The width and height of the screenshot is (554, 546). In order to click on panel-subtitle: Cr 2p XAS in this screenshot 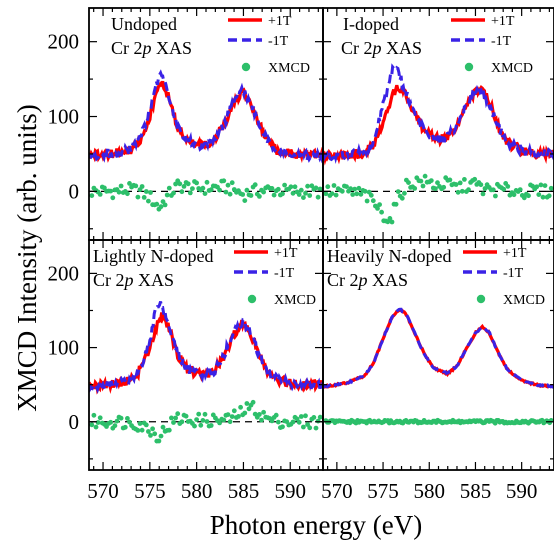, I will do `click(151, 48)`.